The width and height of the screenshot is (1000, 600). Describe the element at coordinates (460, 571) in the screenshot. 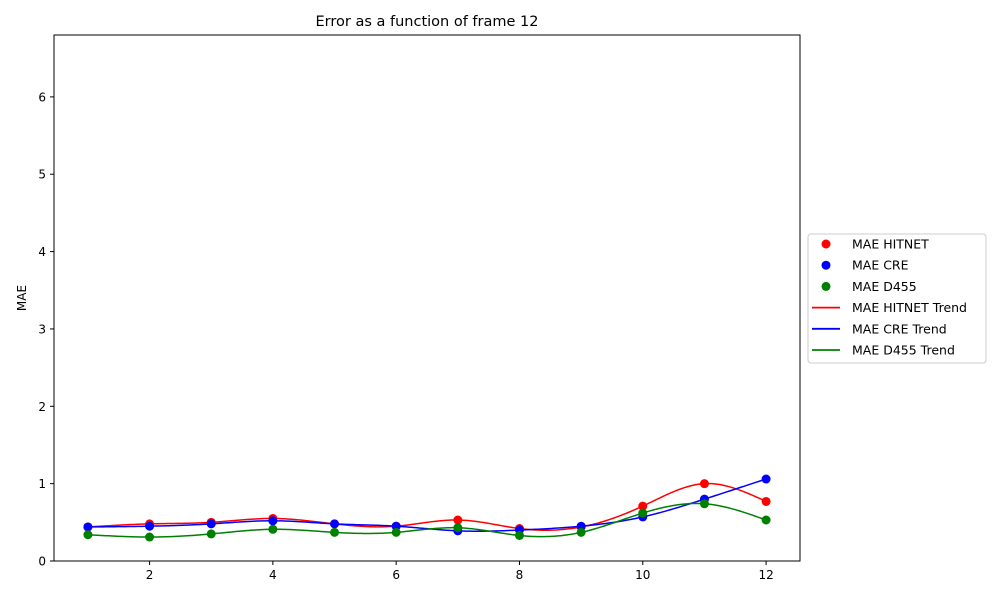

I see `x-axis: 2 4 6 8 10 12` at that location.